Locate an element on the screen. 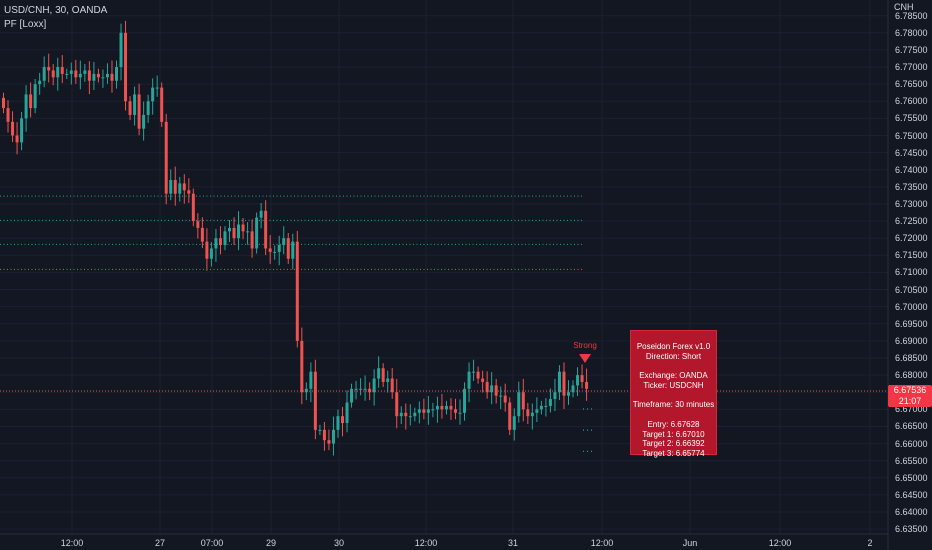 This screenshot has height=550, width=932. price-tick-label: 6.68000 is located at coordinates (911, 375).